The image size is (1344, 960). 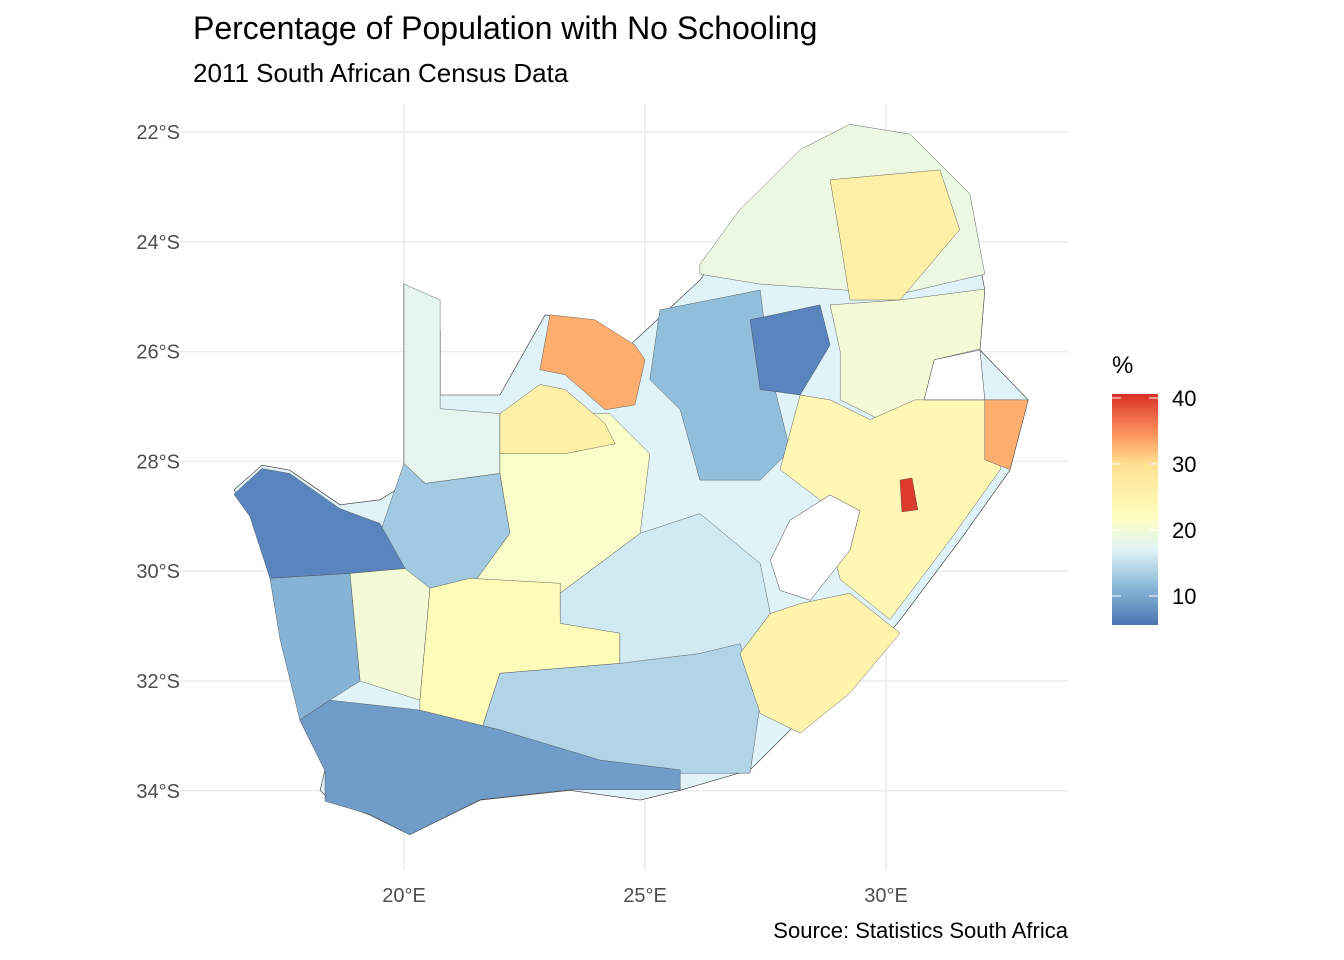 What do you see at coordinates (158, 682) in the screenshot?
I see `y-tick-label: 32°S` at bounding box center [158, 682].